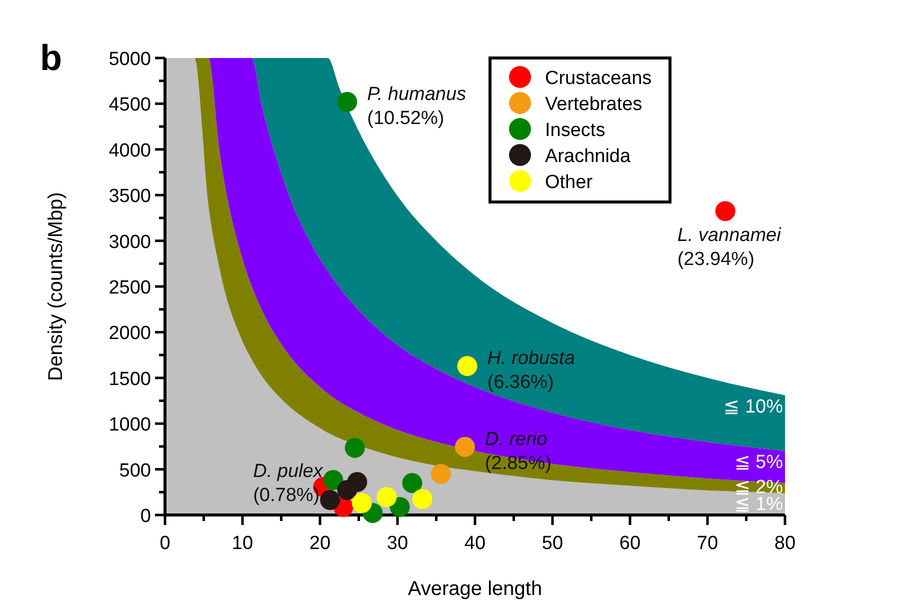 Image resolution: width=917 pixels, height=605 pixels. What do you see at coordinates (51, 57) in the screenshot?
I see `text: b` at bounding box center [51, 57].